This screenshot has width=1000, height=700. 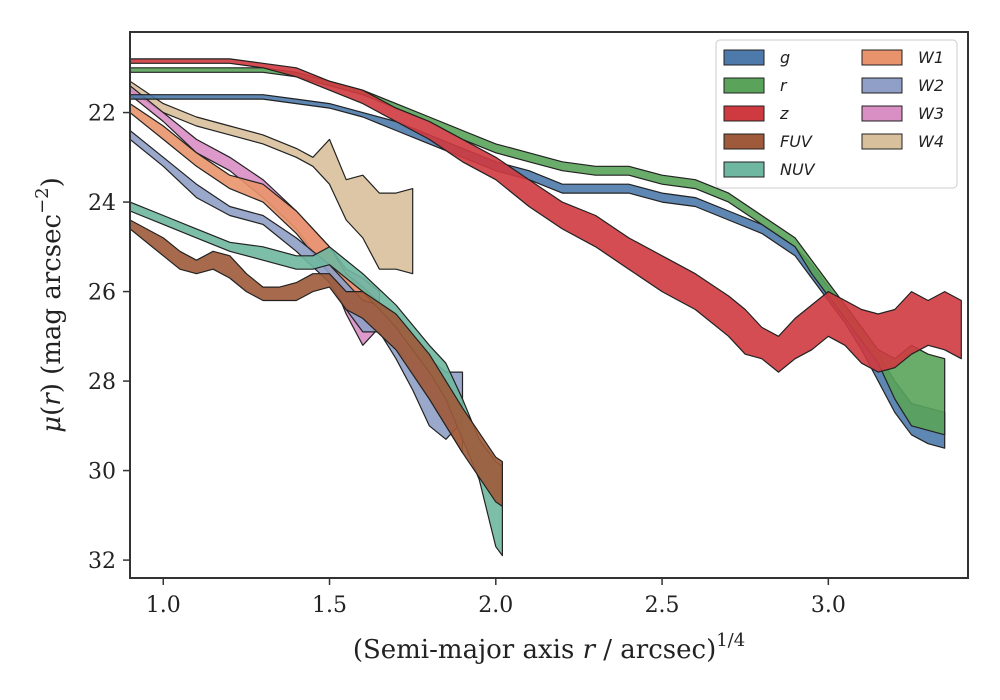 I want to click on legend-label-w2: W2, so click(x=931, y=85).